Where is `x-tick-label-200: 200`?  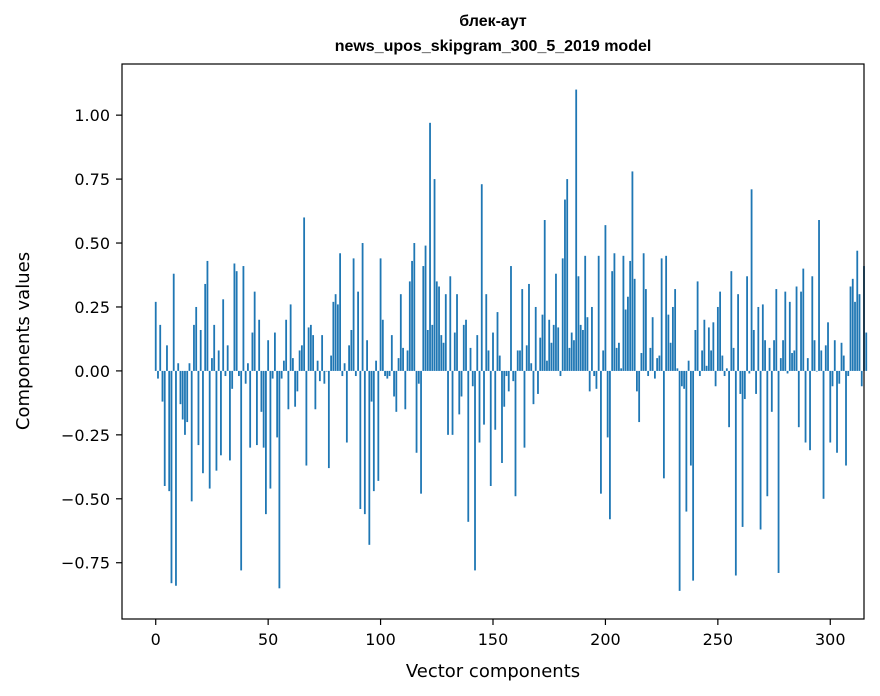
x-tick-label-200: 200 is located at coordinates (605, 639).